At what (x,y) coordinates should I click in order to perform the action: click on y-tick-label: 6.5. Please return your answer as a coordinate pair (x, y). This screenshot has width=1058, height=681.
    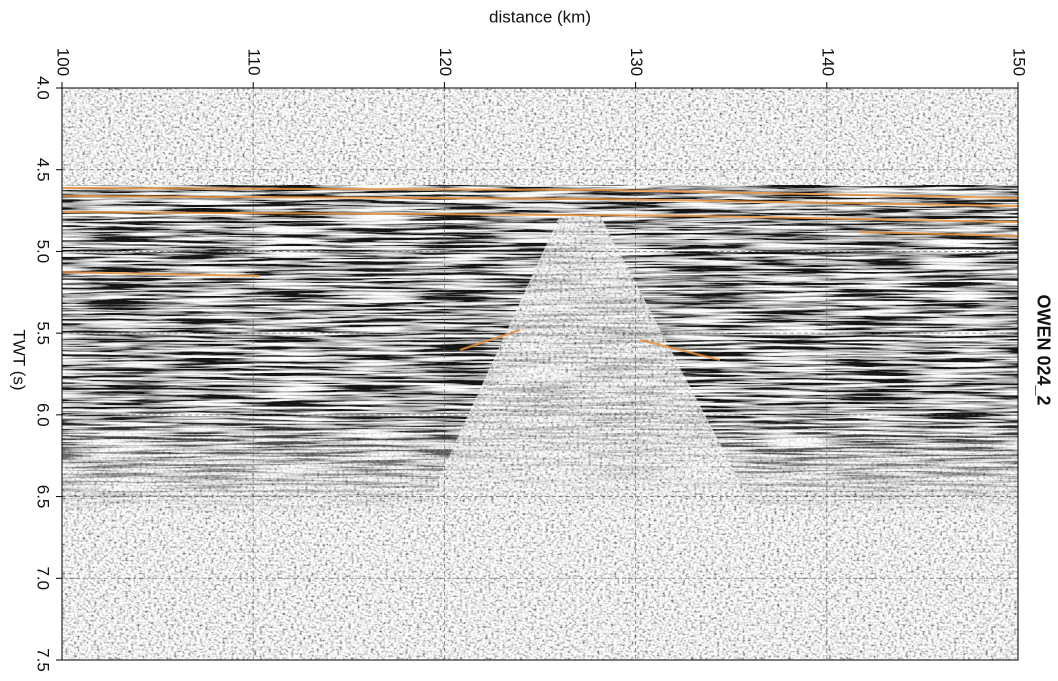
    Looking at the image, I should click on (43, 497).